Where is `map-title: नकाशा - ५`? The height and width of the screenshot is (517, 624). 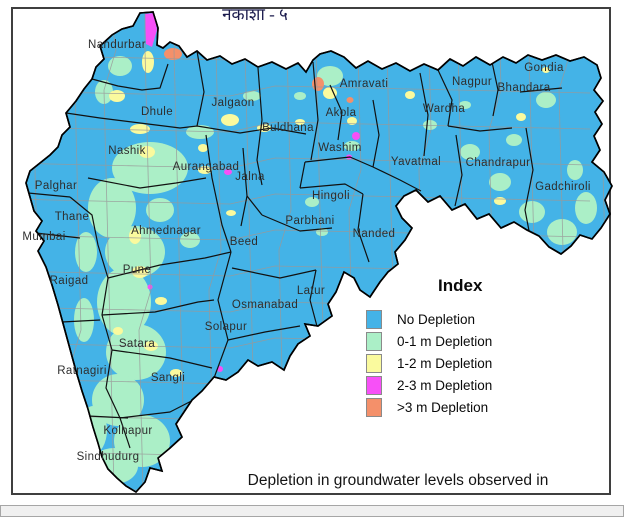 map-title: नकाशा - ५ is located at coordinates (255, 14).